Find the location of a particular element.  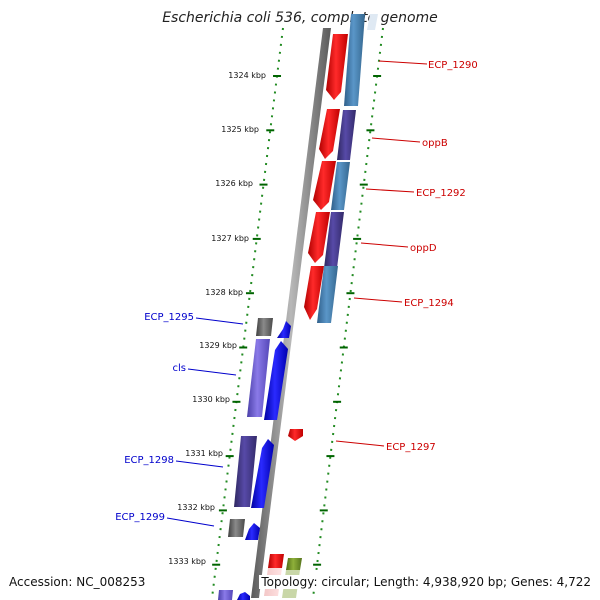

leader-cls is located at coordinates (212, 372).